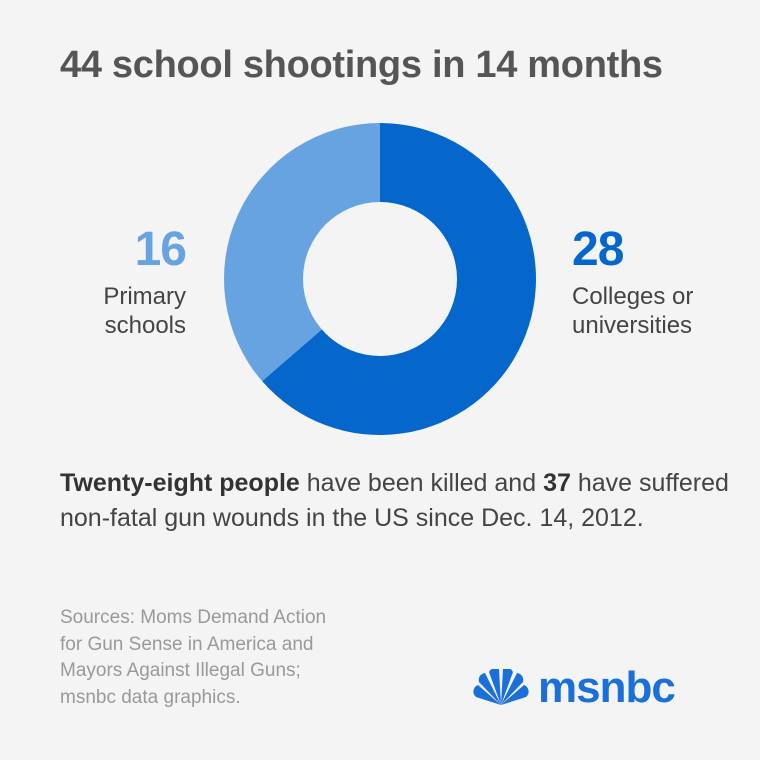  I want to click on sources-line-4: msnbc data graphics., so click(150, 697).